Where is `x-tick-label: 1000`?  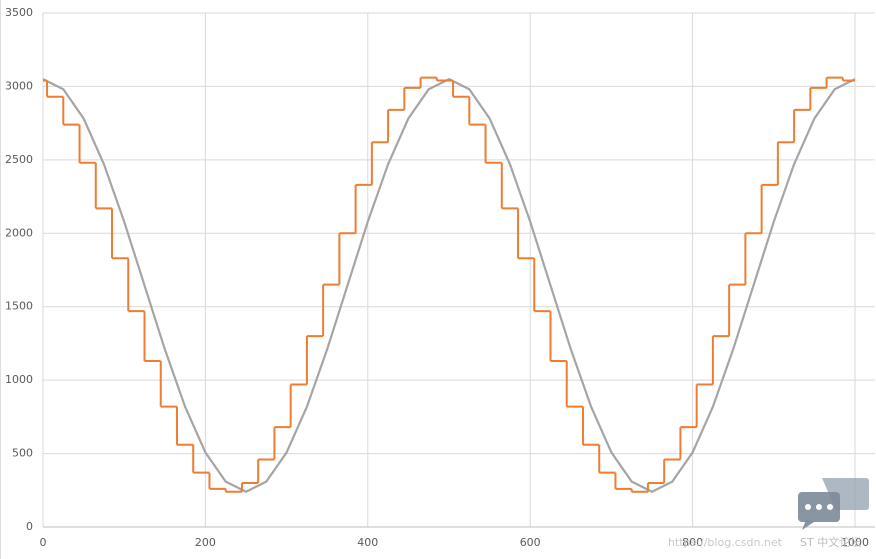
x-tick-label: 1000 is located at coordinates (855, 542).